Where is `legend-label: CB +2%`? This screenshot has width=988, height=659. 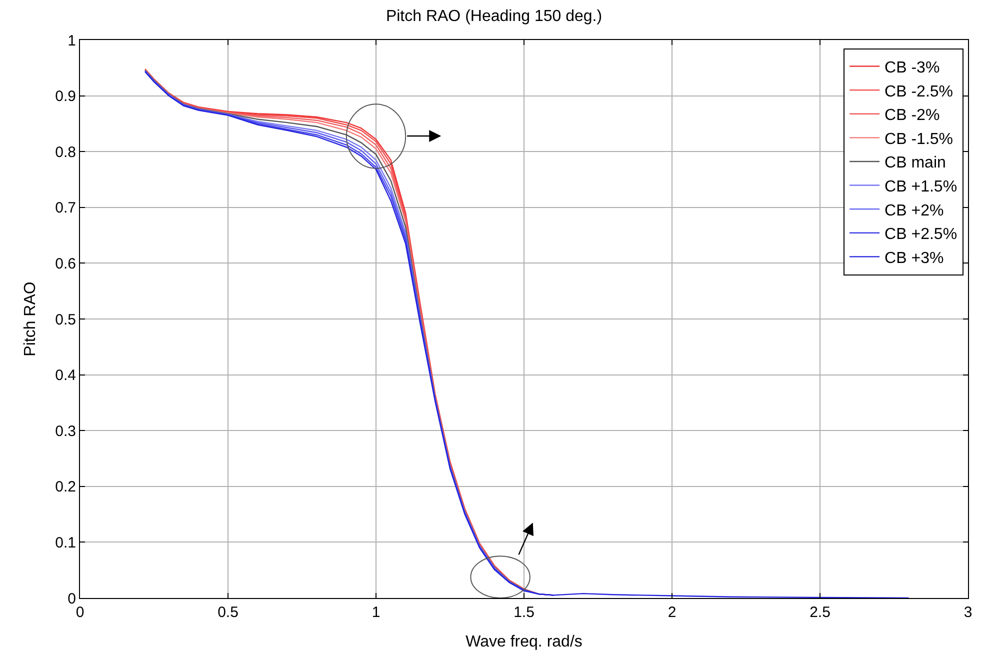
legend-label: CB +2% is located at coordinates (914, 211).